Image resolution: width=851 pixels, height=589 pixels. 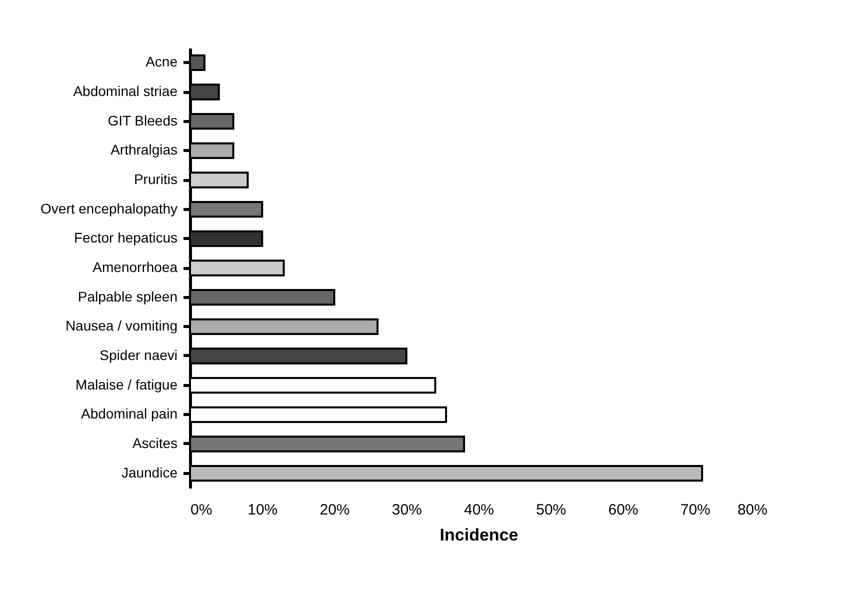 What do you see at coordinates (695, 510) in the screenshot?
I see `x-tick-label: 70%` at bounding box center [695, 510].